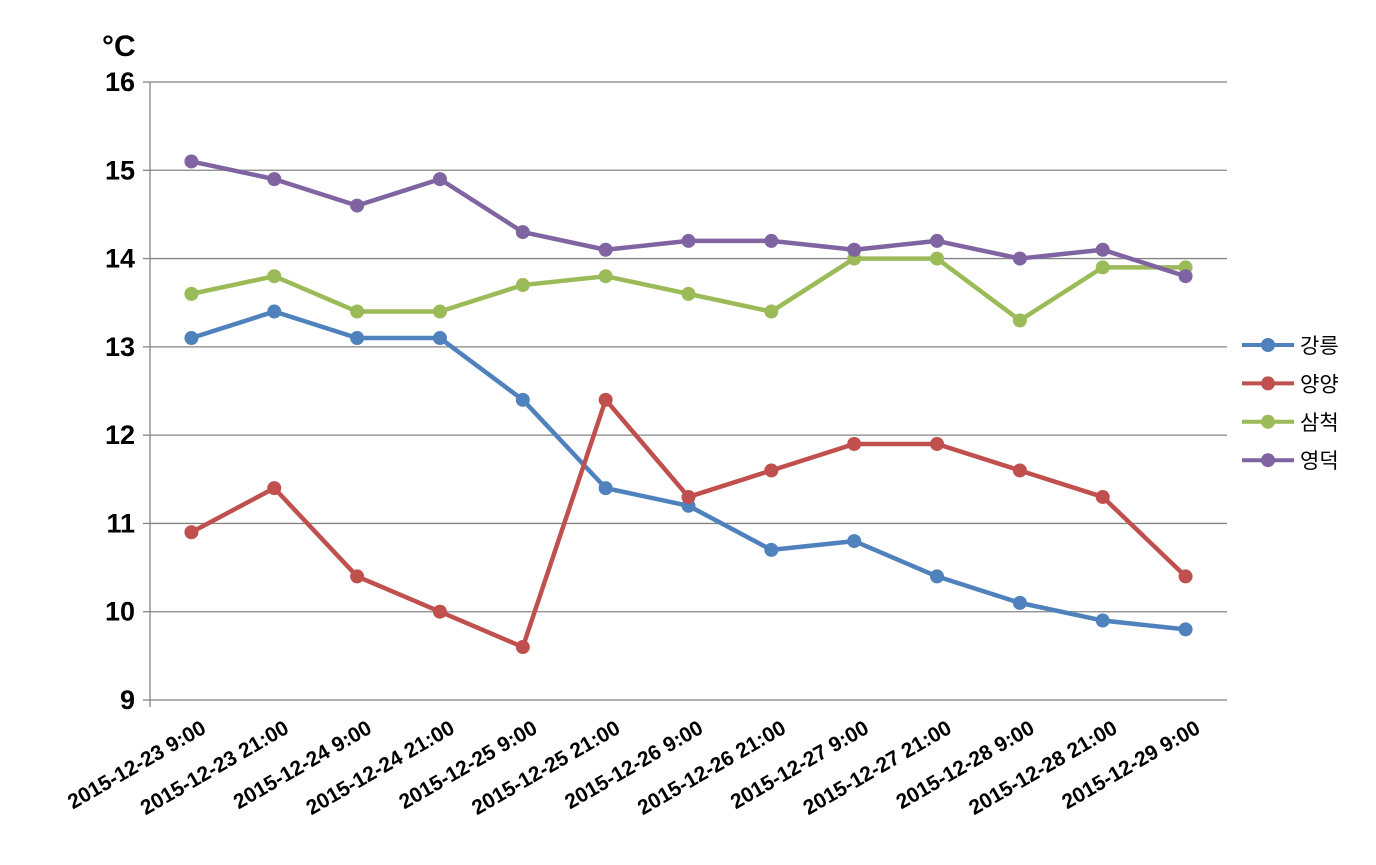 The image size is (1376, 865). I want to click on x-axis-tick-label: 2015-12-26 21:00, so click(712, 767).